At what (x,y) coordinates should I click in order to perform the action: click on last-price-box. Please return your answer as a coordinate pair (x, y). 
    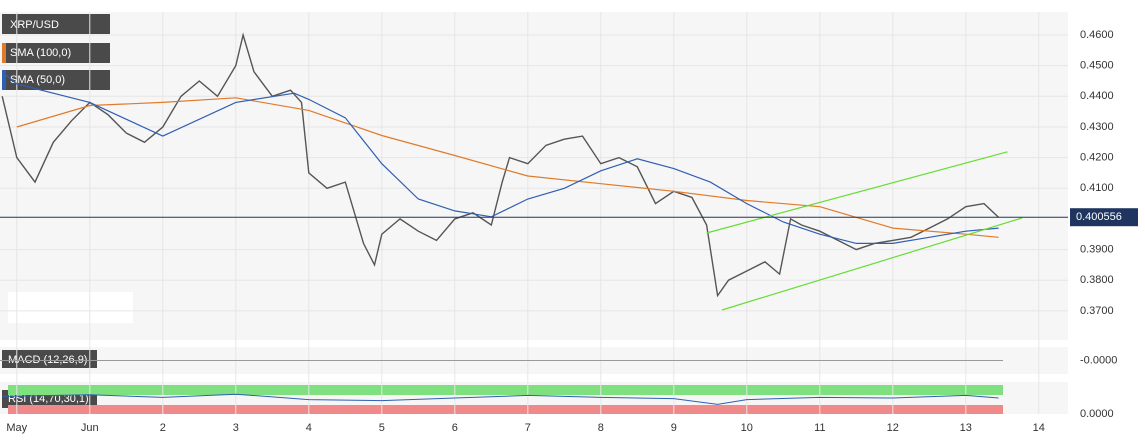
    Looking at the image, I should click on (1104, 217).